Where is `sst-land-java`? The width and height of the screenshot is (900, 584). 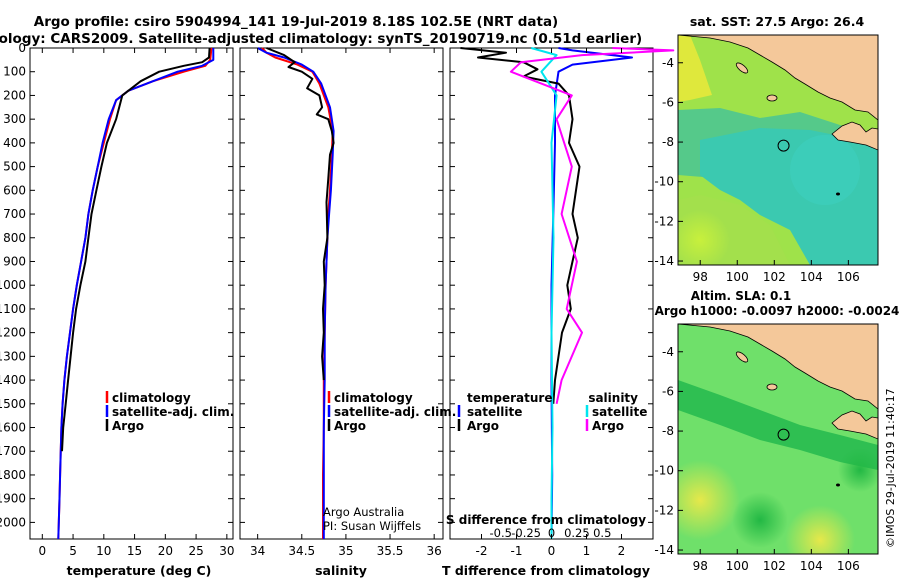
sst-land-java is located at coordinates (854, 136).